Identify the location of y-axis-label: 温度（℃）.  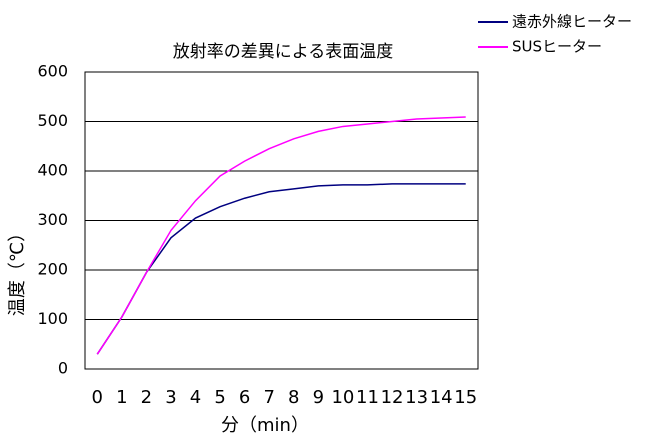
(17, 270).